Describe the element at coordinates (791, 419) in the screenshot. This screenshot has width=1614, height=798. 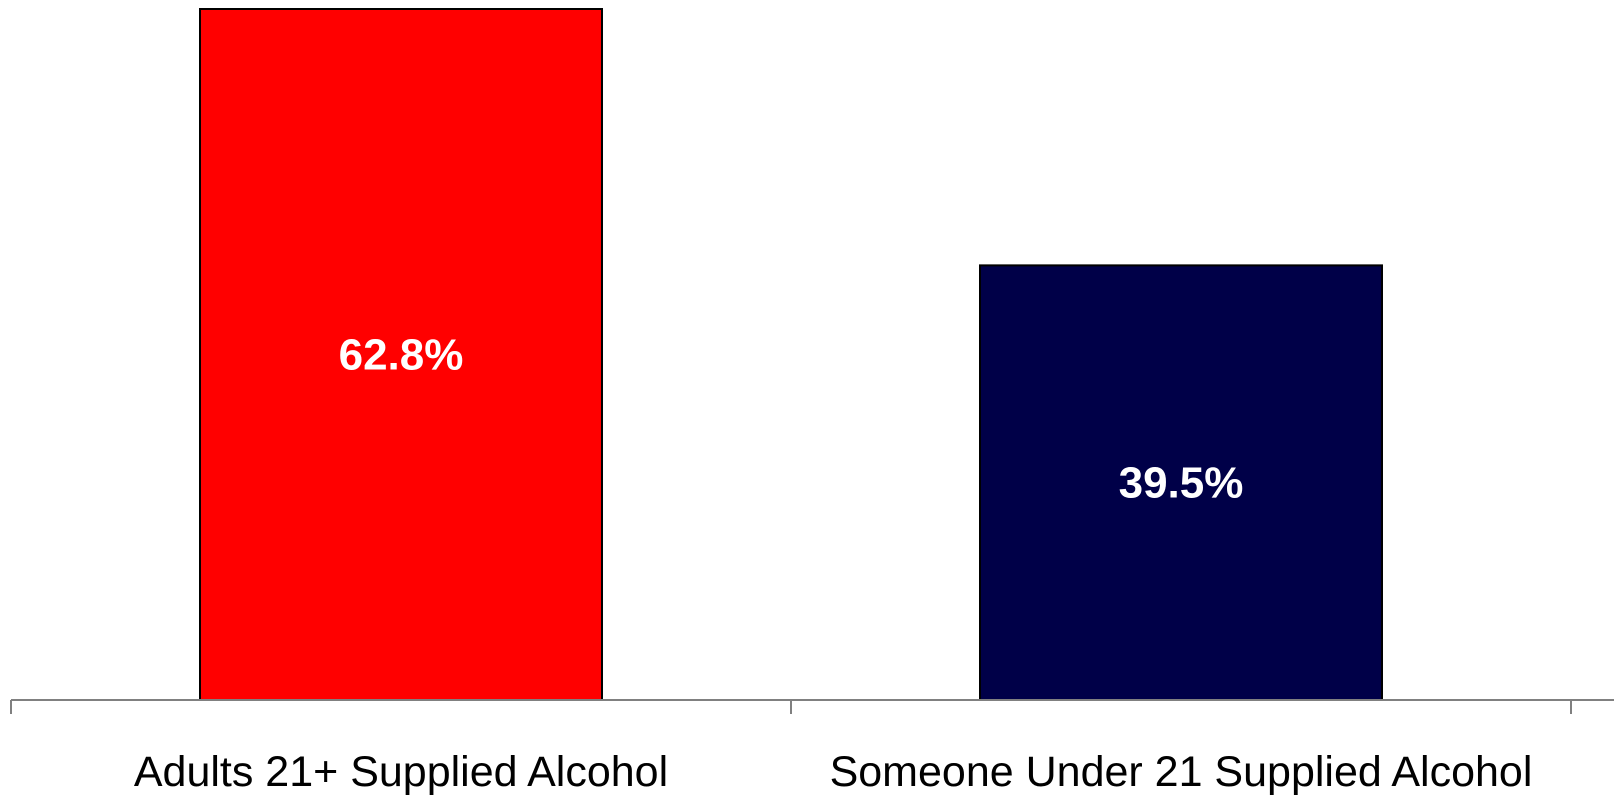
I see `data-labels-layer: 62.8% 39.5%` at that location.